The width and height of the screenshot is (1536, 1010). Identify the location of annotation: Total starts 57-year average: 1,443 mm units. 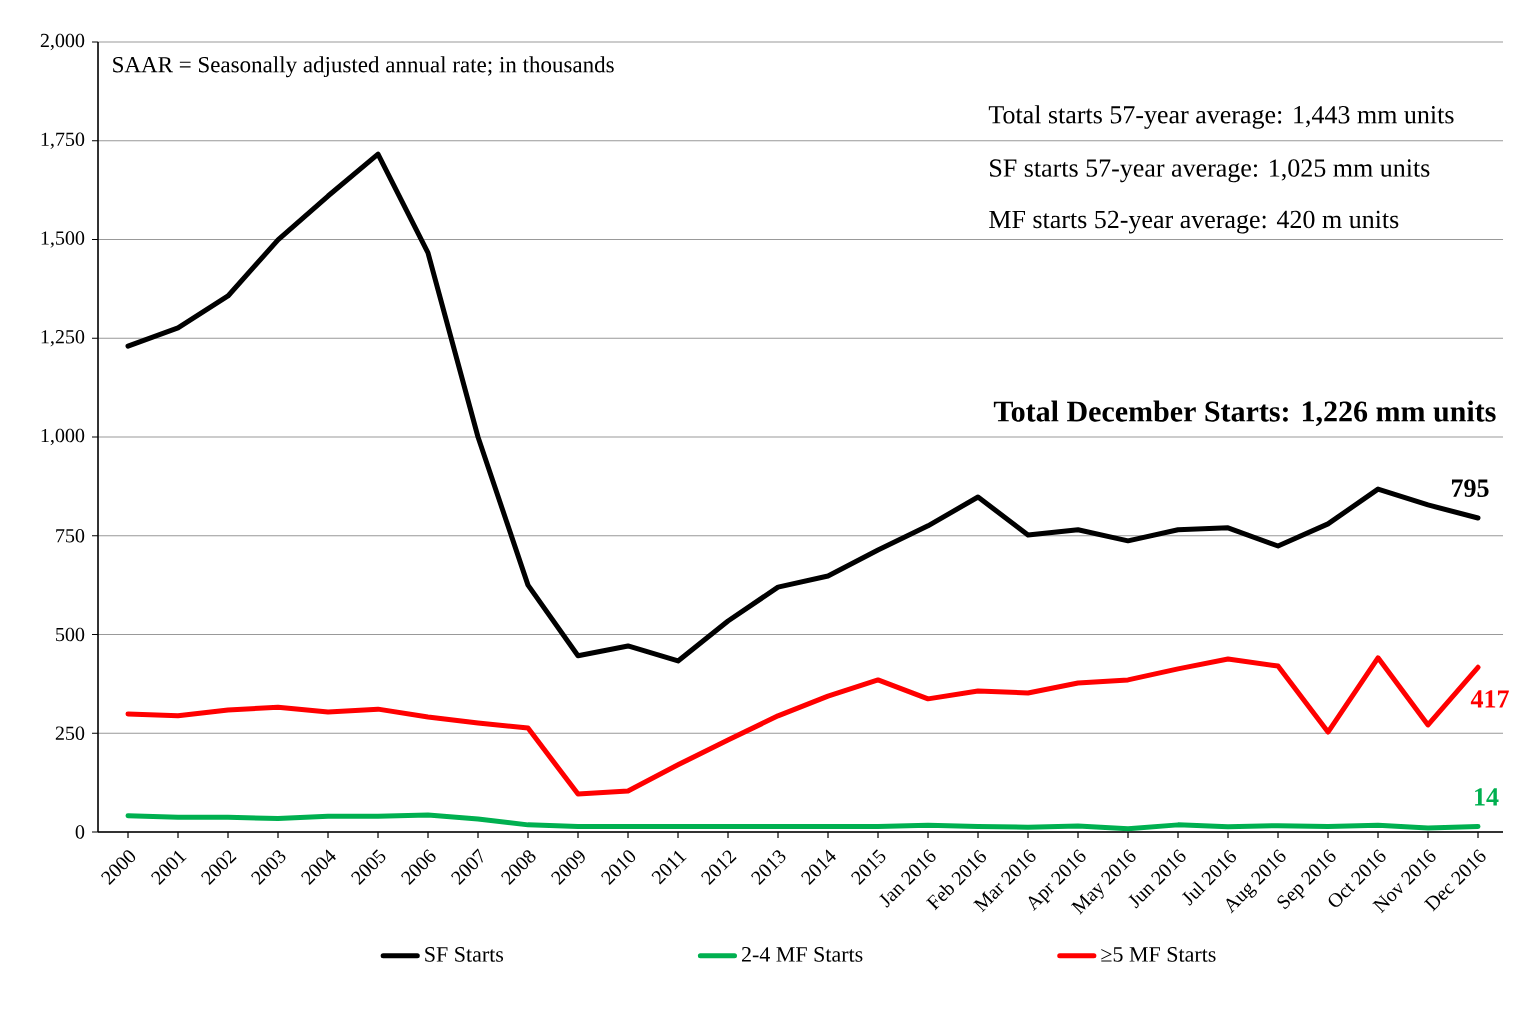
(1221, 117).